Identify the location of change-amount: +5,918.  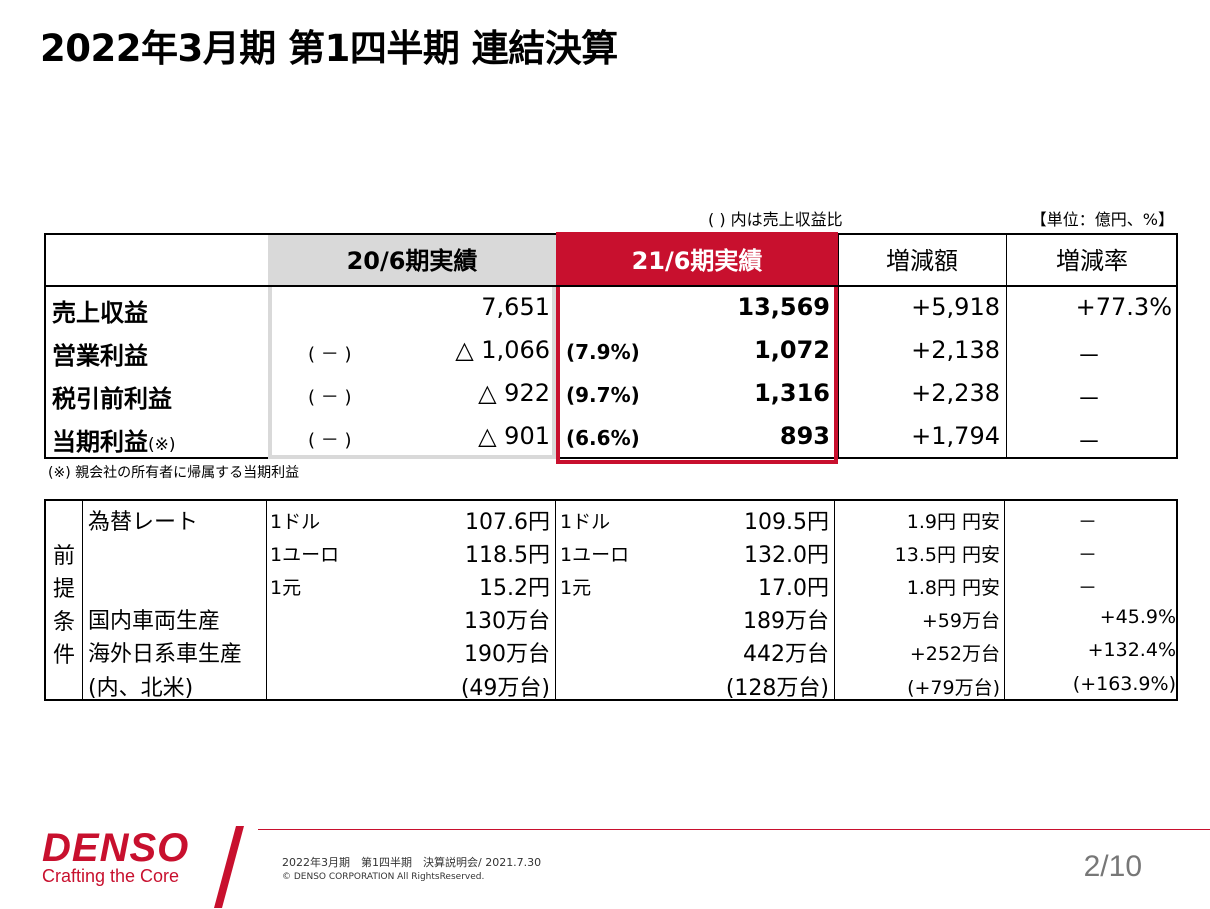
(955, 307).